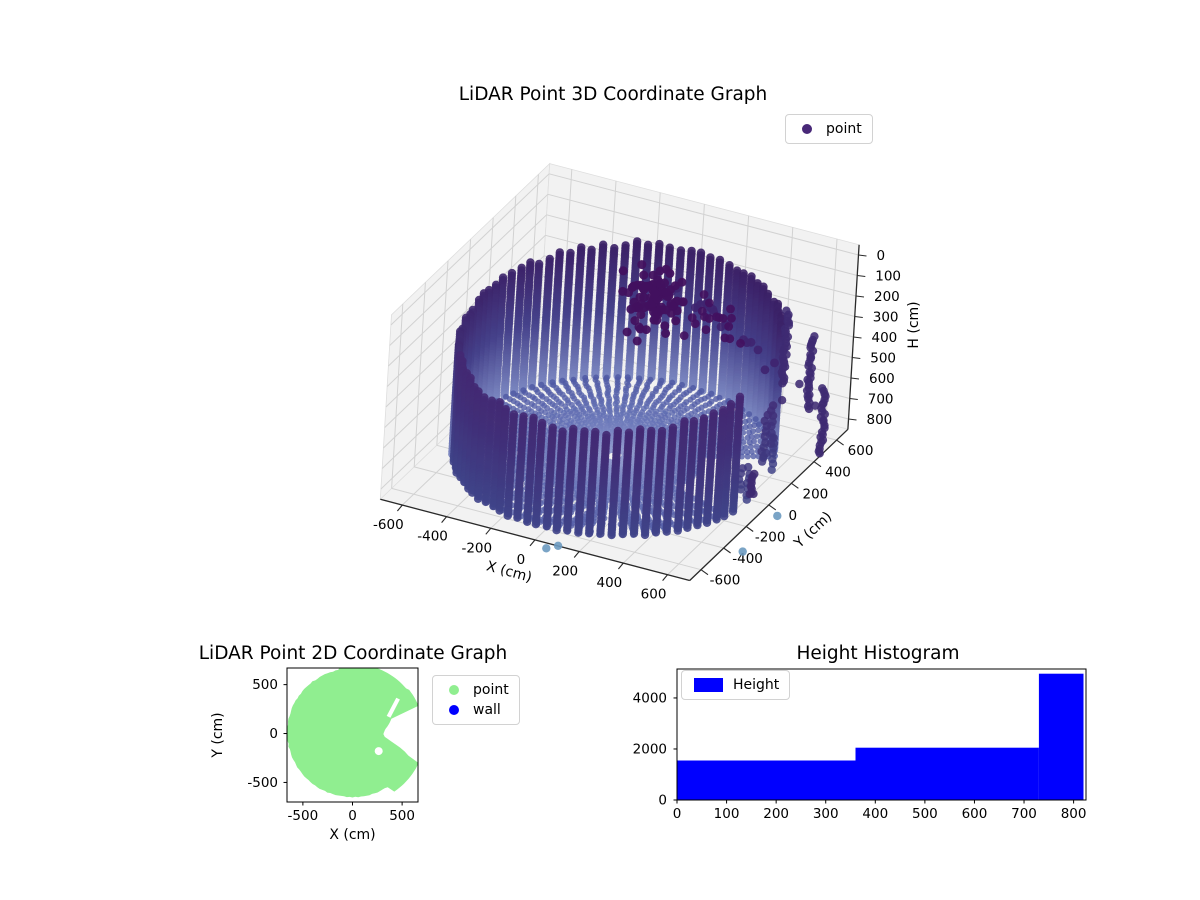  What do you see at coordinates (886, 318) in the screenshot?
I see `svg-text: 300` at bounding box center [886, 318].